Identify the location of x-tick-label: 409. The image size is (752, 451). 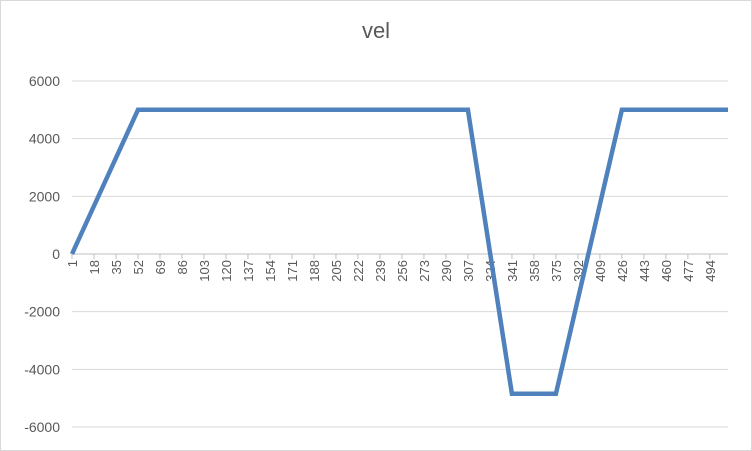
(600, 271).